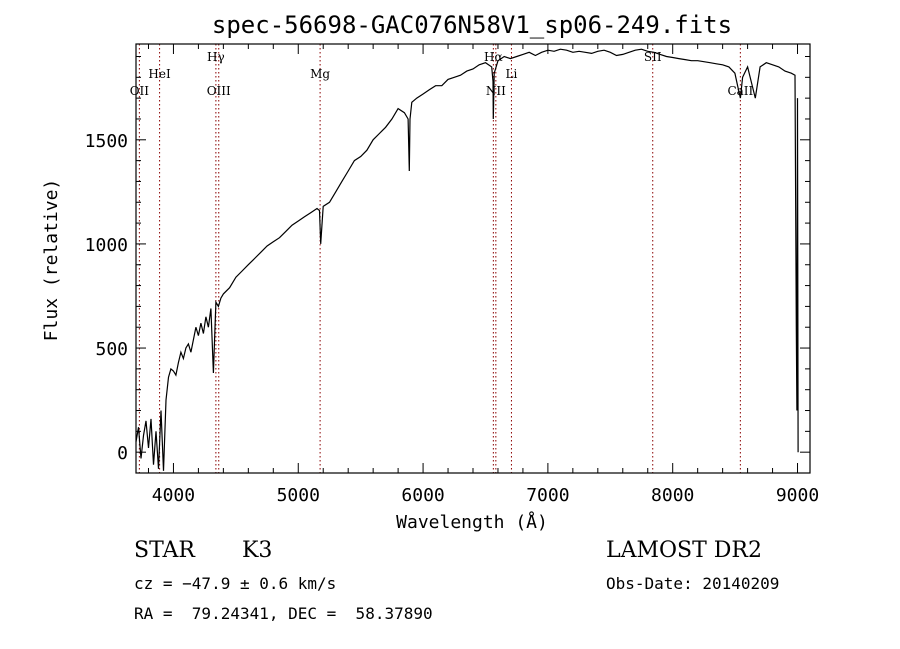 The image size is (900, 649). What do you see at coordinates (740, 91) in the screenshot?
I see `spectral-marker-label: CaII` at bounding box center [740, 91].